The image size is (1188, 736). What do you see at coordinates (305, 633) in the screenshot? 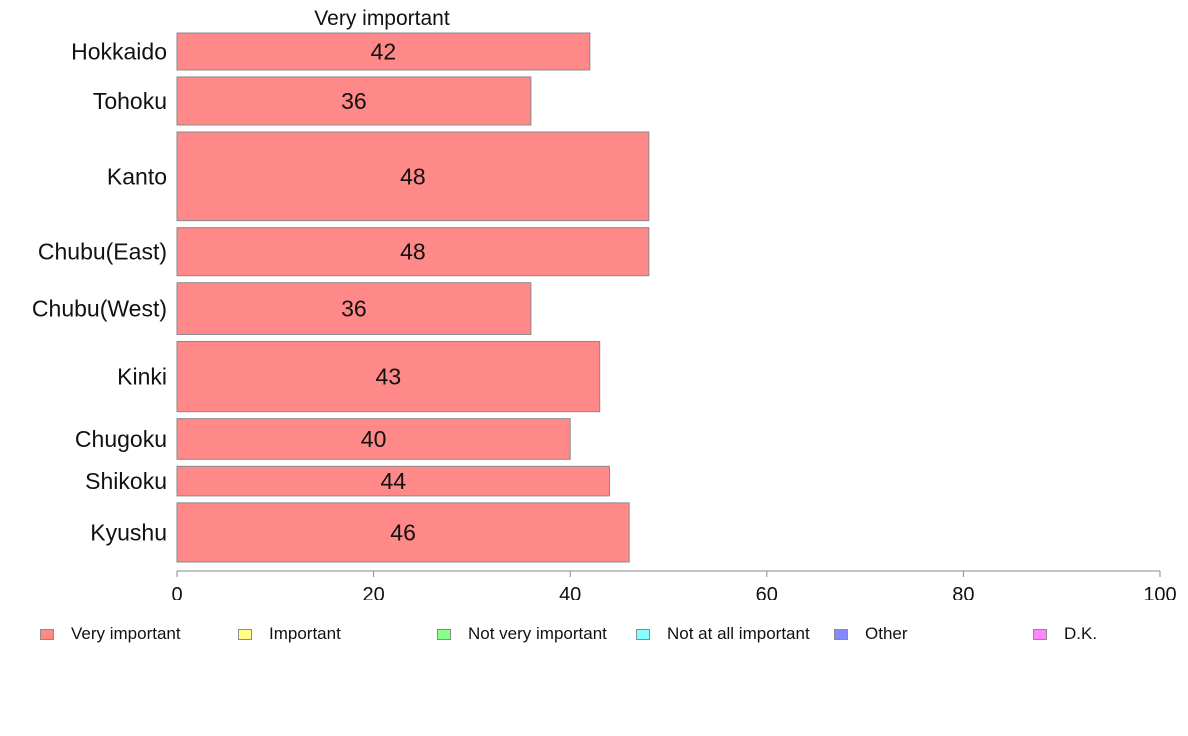
I see `legend-label: Important` at bounding box center [305, 633].